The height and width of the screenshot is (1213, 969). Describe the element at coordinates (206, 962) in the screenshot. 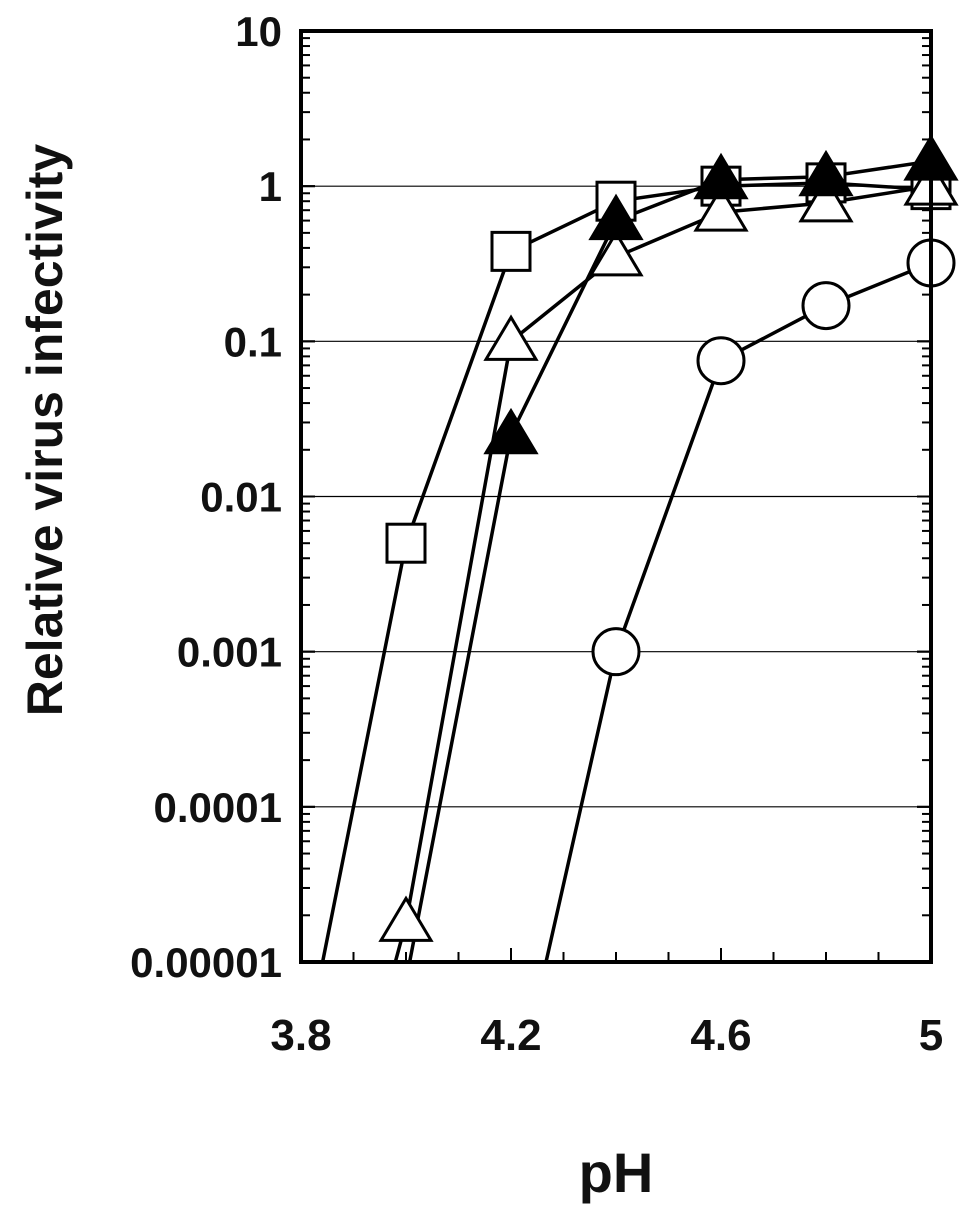

I see `y-tick-label: 0.00001` at that location.